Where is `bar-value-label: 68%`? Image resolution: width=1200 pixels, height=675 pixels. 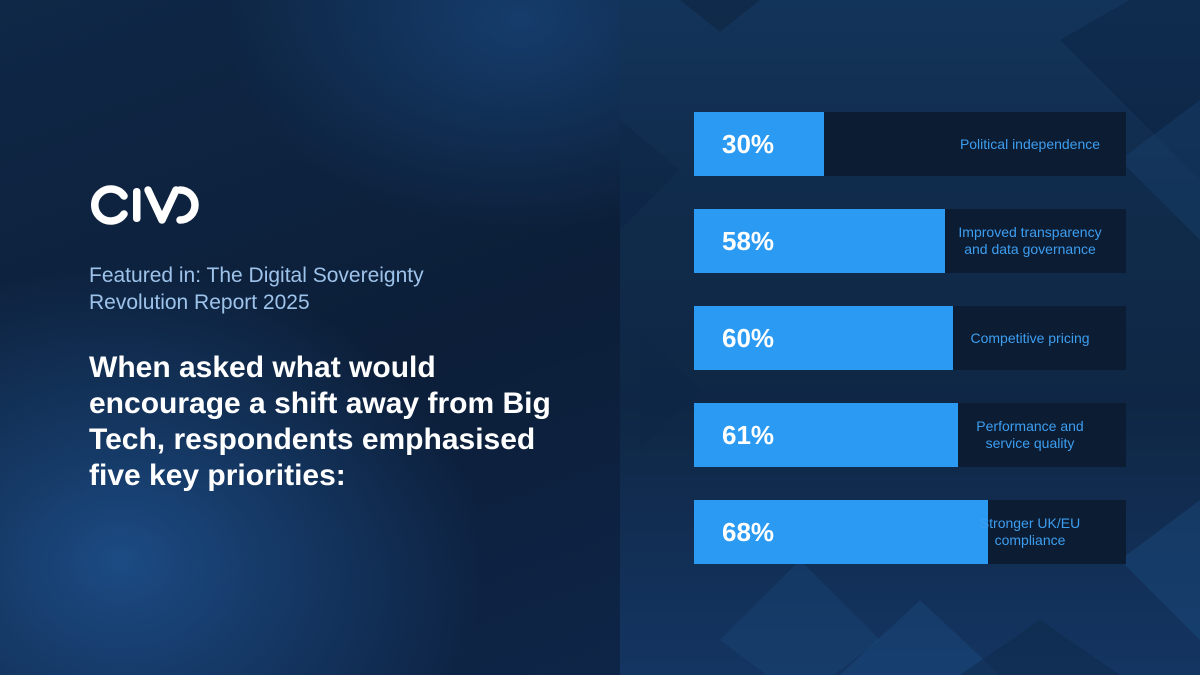 bar-value-label: 68% is located at coordinates (748, 532).